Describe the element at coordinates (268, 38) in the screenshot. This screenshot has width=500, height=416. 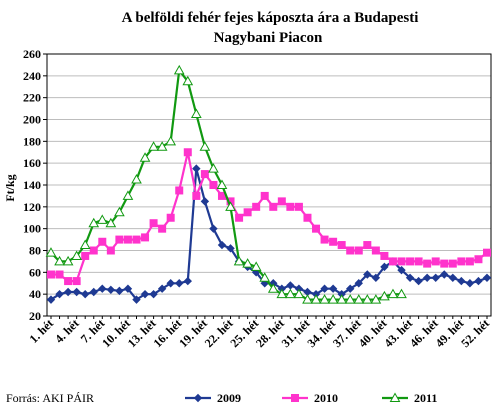
I see `chart-subtitle: Nagybani Piacon` at that location.